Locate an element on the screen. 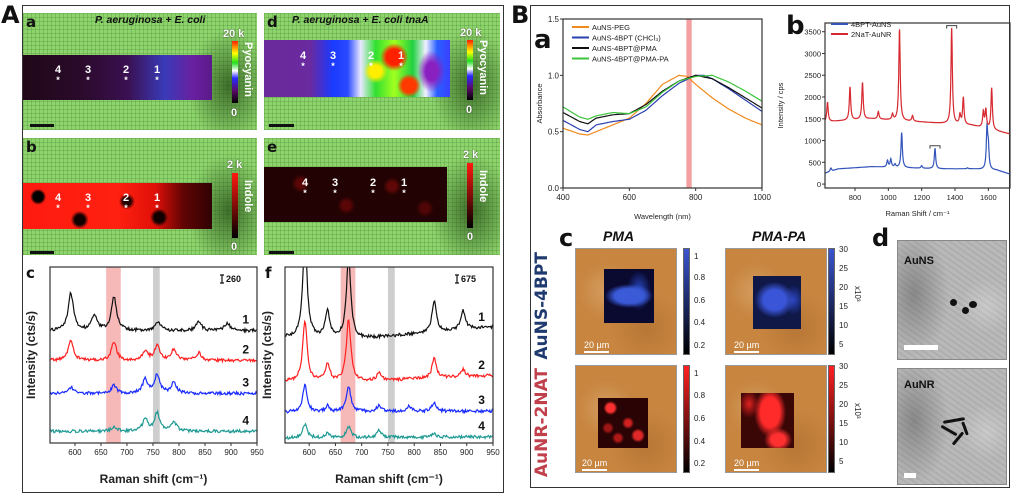  plot-frame is located at coordinates (389, 355).